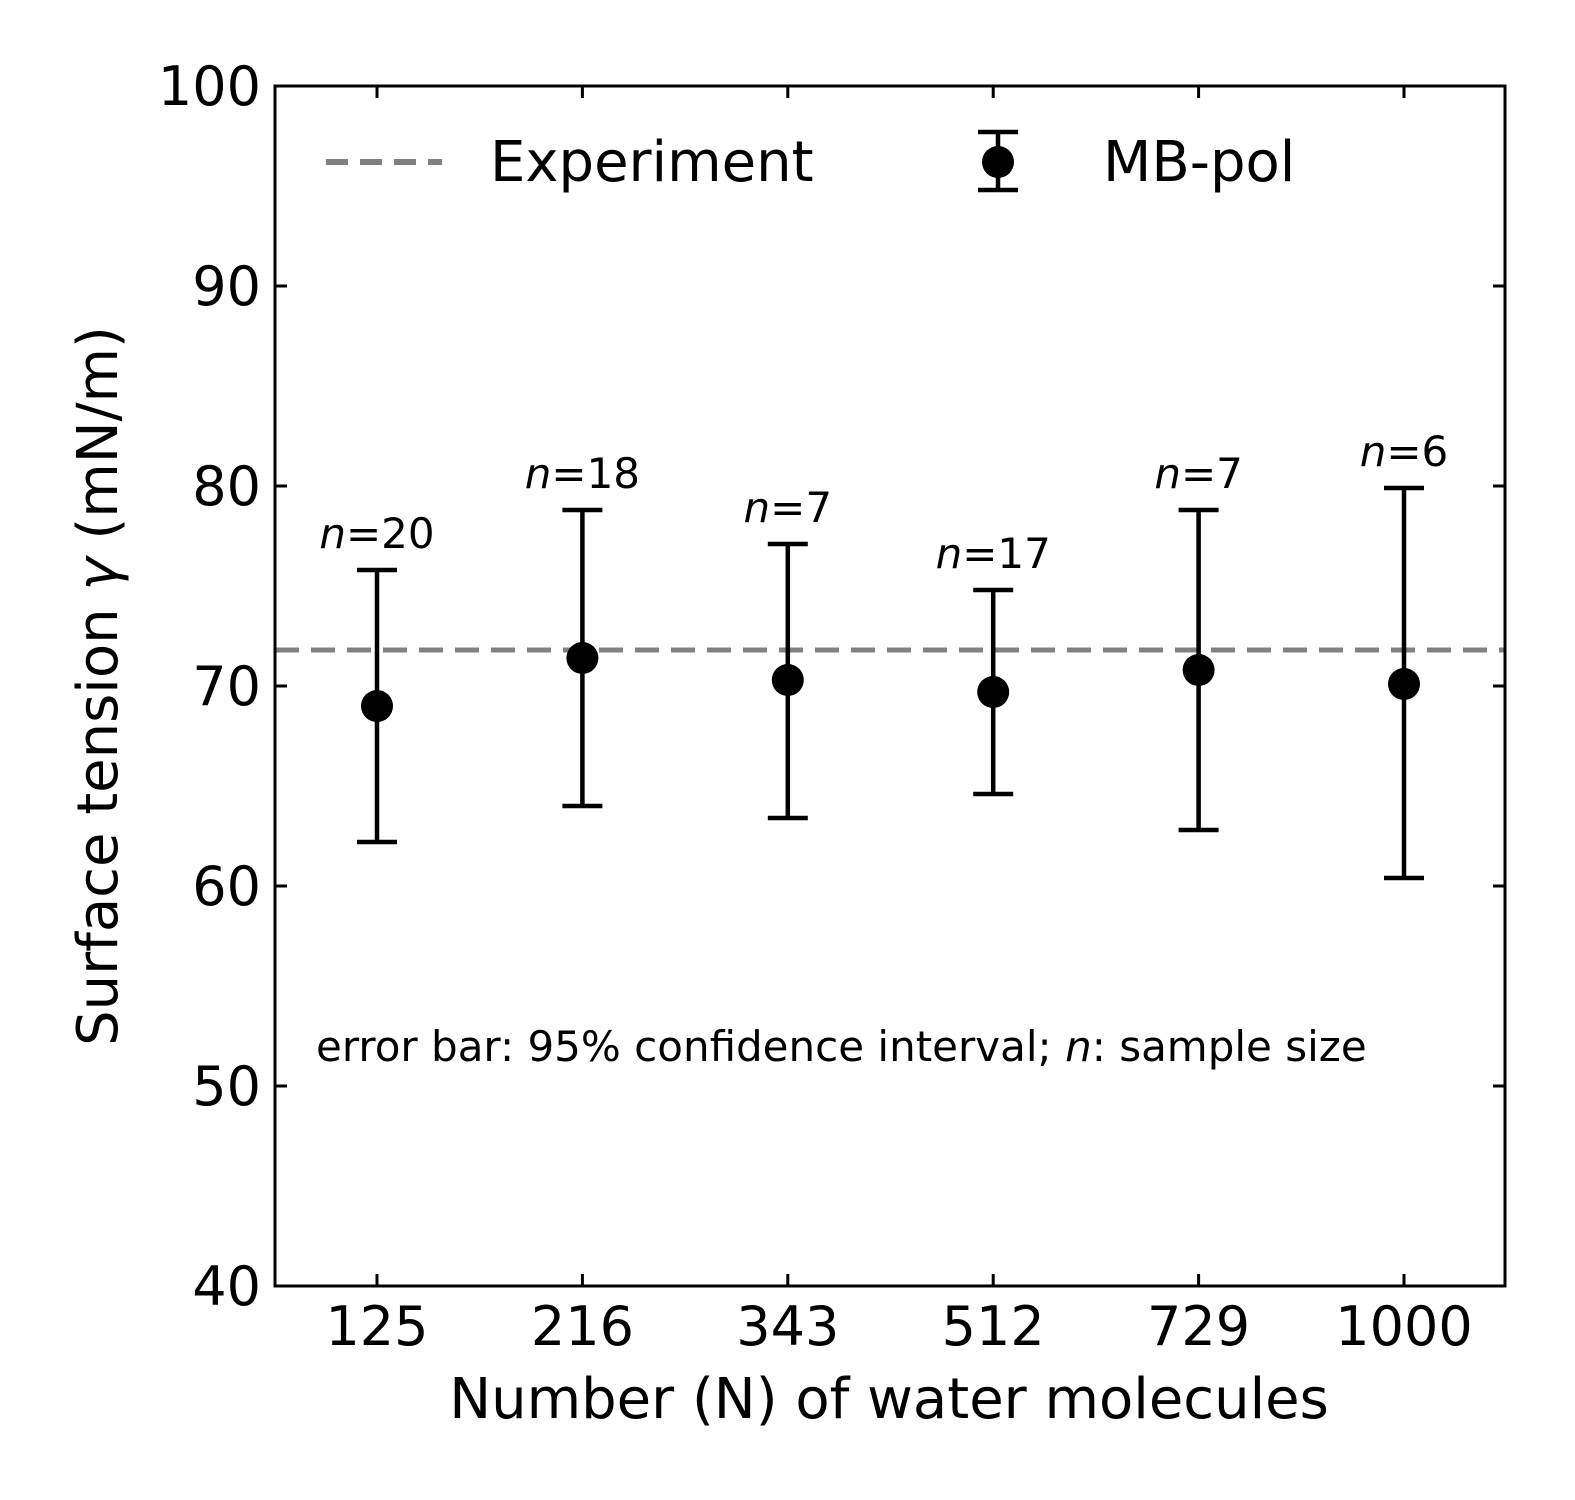 The image size is (1575, 1500). I want to click on legend-mbpol-label: MB-pol, so click(1199, 162).